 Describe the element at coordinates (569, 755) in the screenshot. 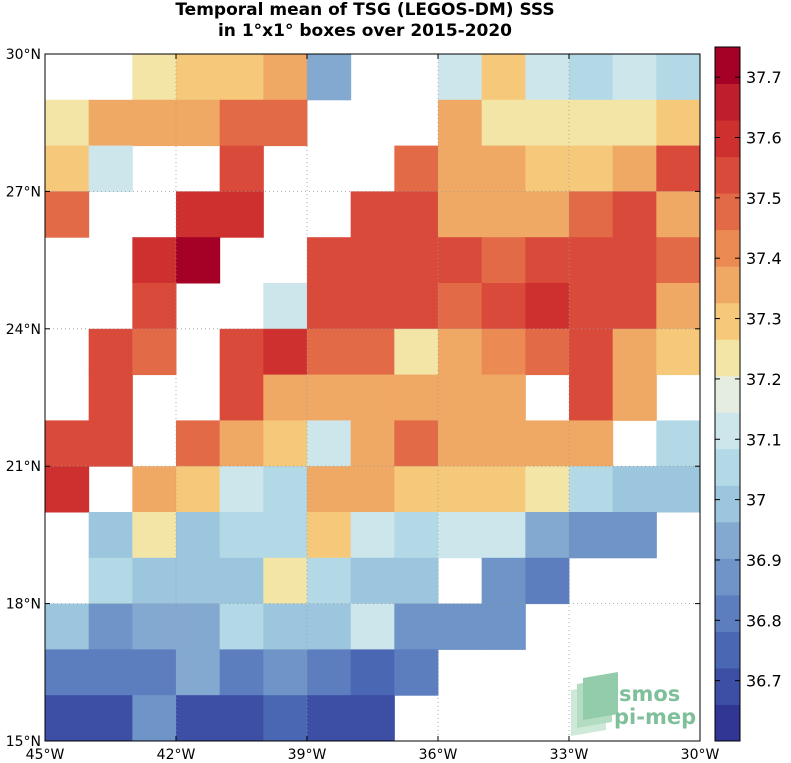

I see `x-tick-label: 33°W` at that location.